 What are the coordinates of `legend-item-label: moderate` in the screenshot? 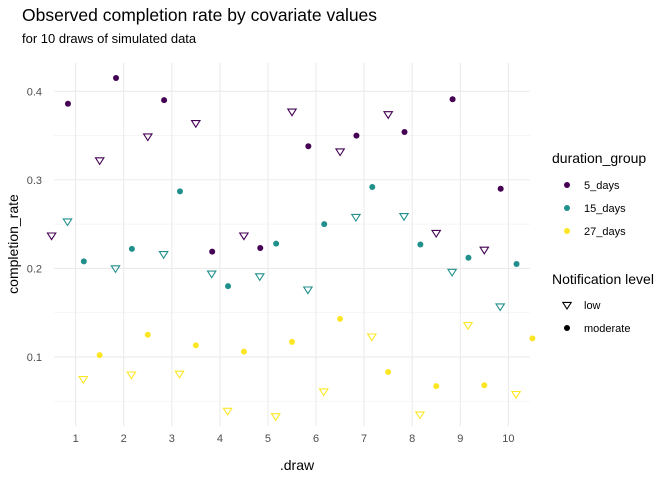 It's located at (607, 329).